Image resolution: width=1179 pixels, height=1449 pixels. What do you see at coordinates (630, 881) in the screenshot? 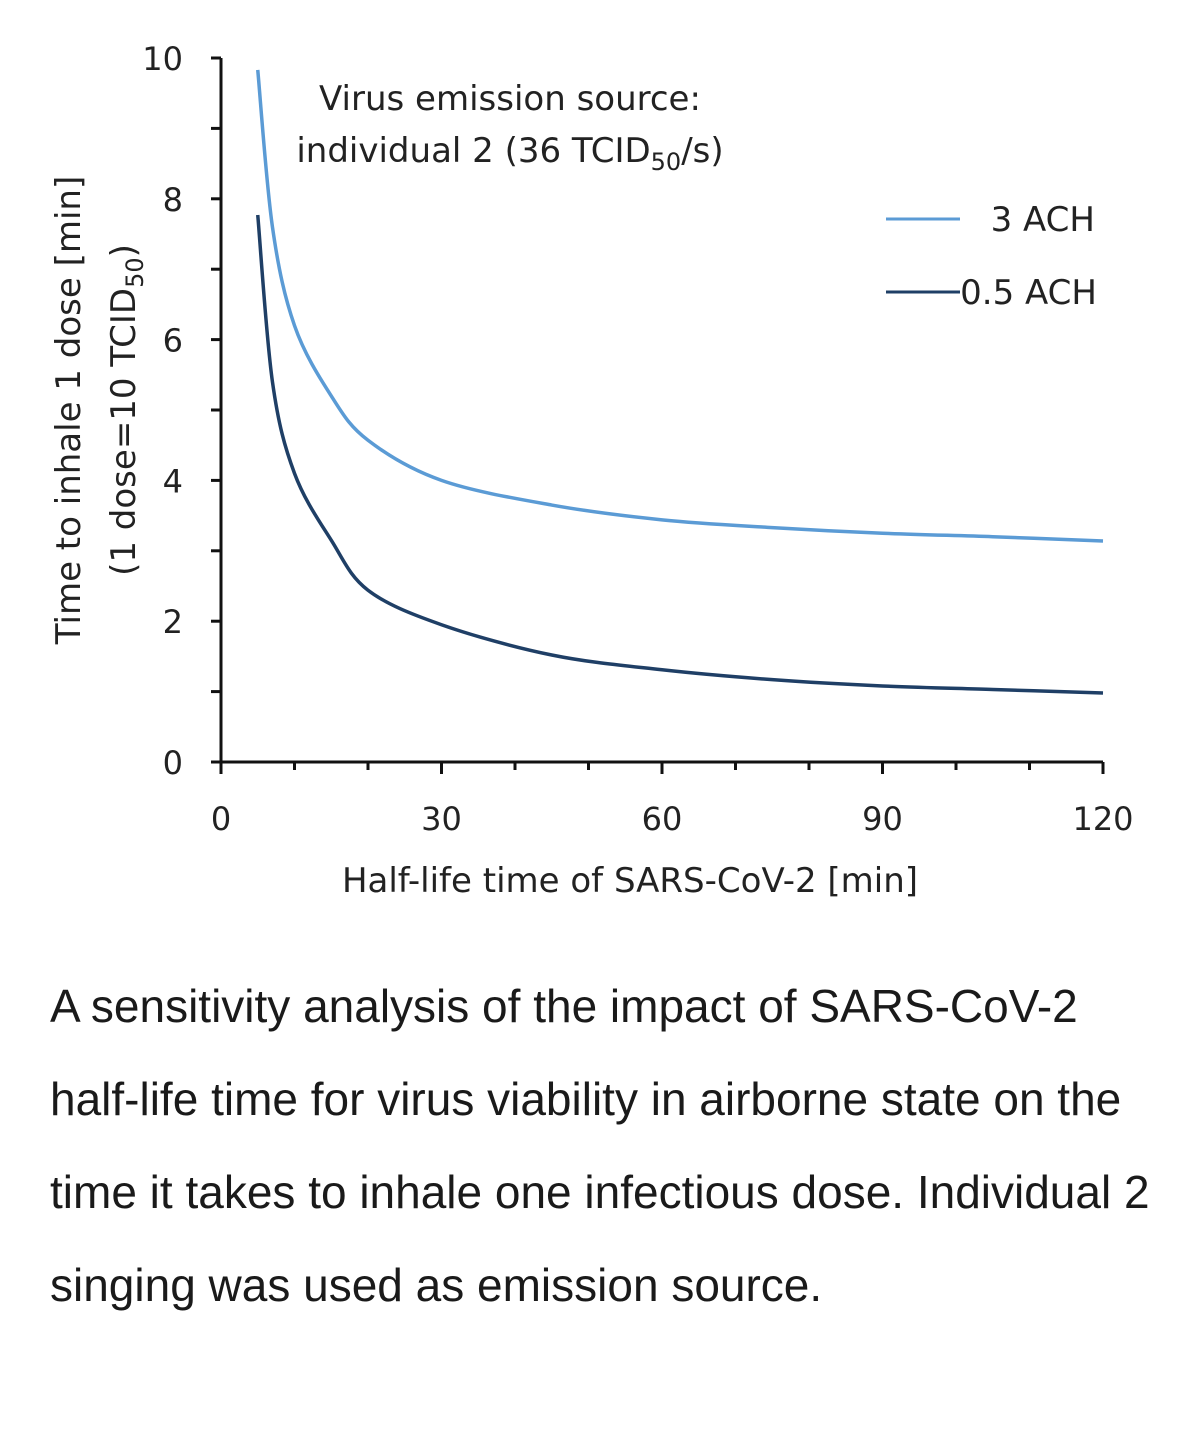
I see `x-axis-title: Half-life time of SARS-CoV-2 [min]` at bounding box center [630, 881].